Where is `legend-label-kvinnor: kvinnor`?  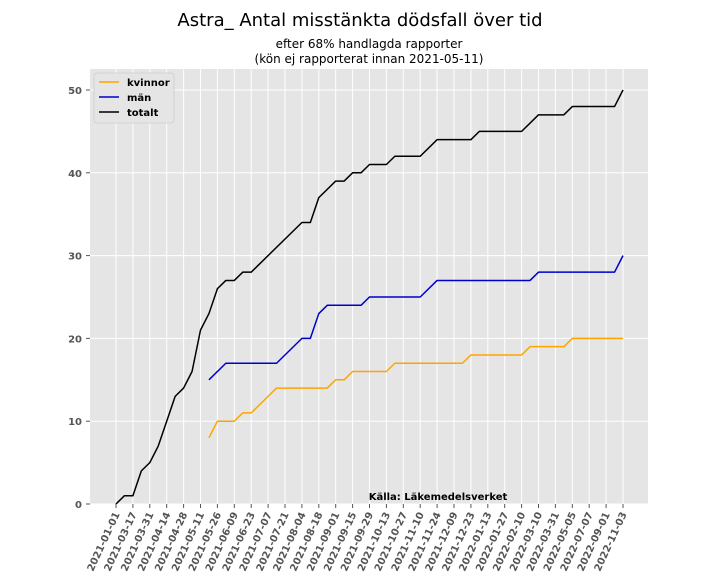
legend-label-kvinnor: kvinnor is located at coordinates (148, 83).